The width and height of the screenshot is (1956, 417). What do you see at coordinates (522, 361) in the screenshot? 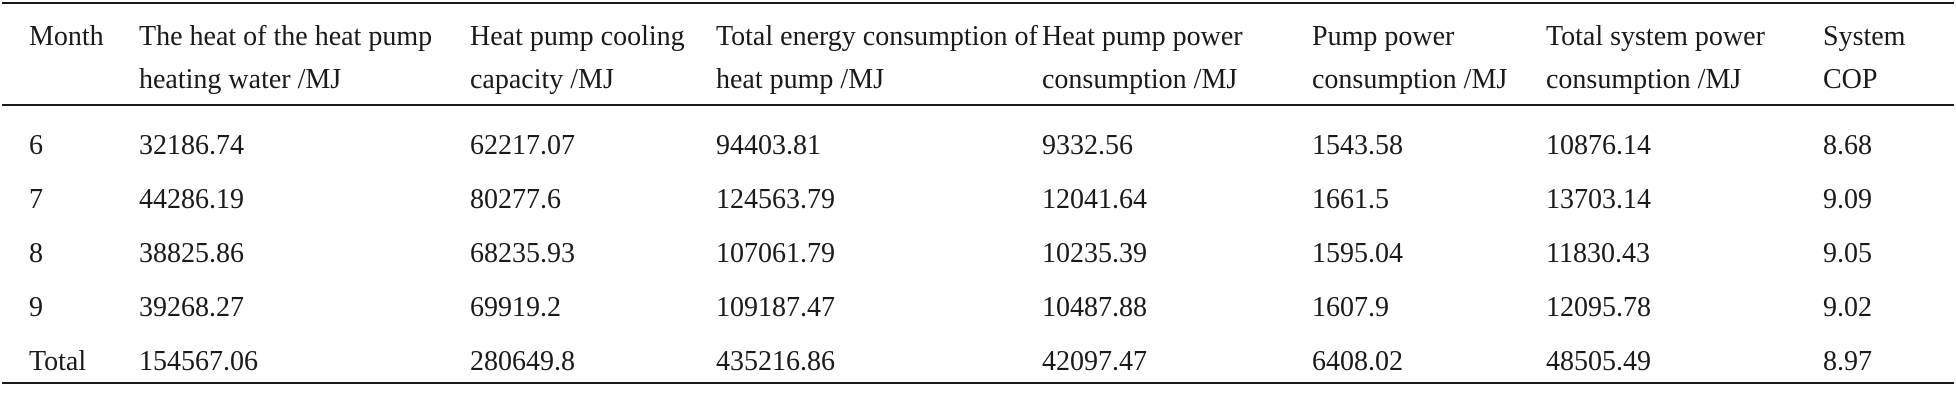
I see `cell-cooling-capacity: 280649.8` at bounding box center [522, 361].